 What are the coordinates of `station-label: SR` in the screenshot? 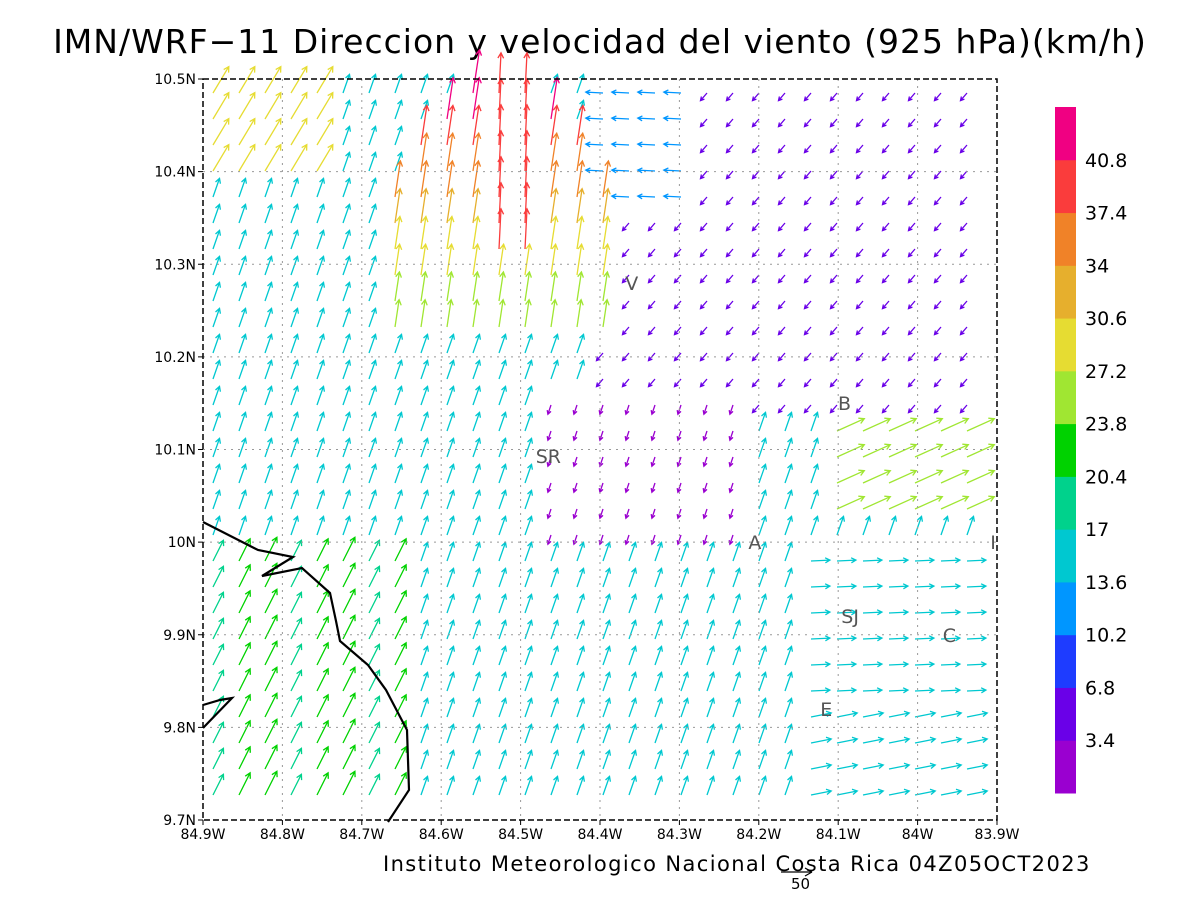 It's located at (548, 457).